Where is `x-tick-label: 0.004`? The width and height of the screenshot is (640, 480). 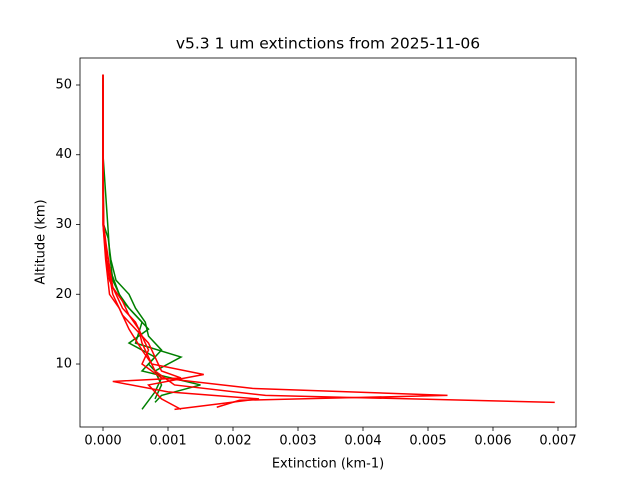
x-tick-label: 0.004 is located at coordinates (362, 441).